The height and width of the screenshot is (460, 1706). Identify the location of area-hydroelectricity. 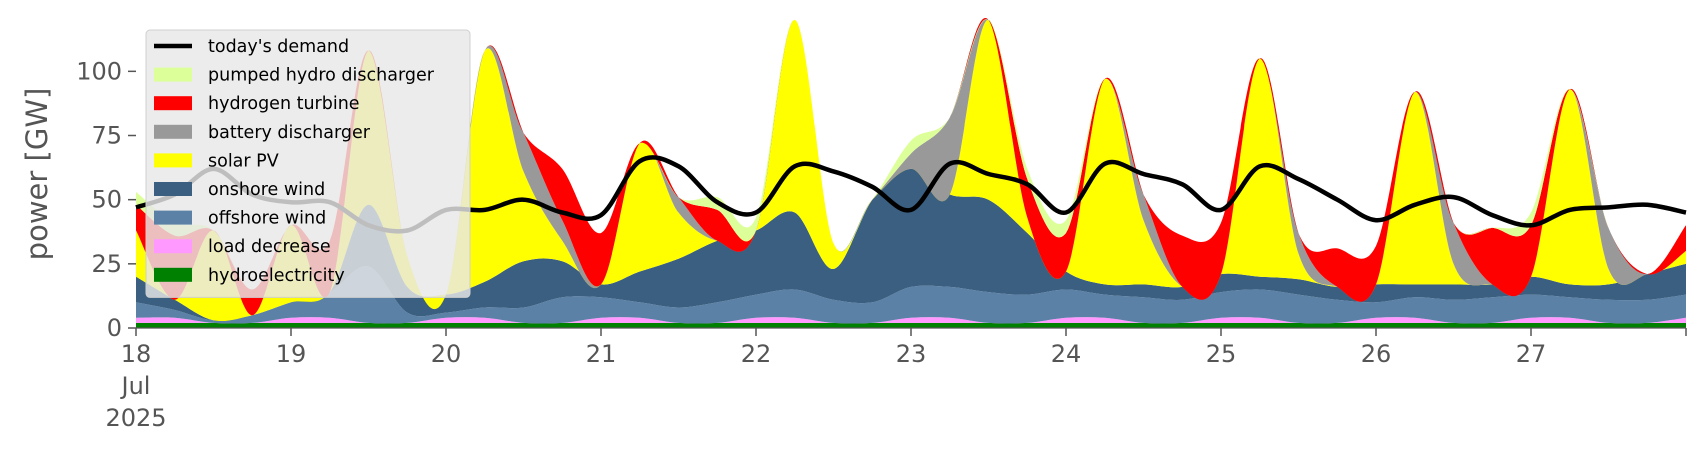
(911, 325).